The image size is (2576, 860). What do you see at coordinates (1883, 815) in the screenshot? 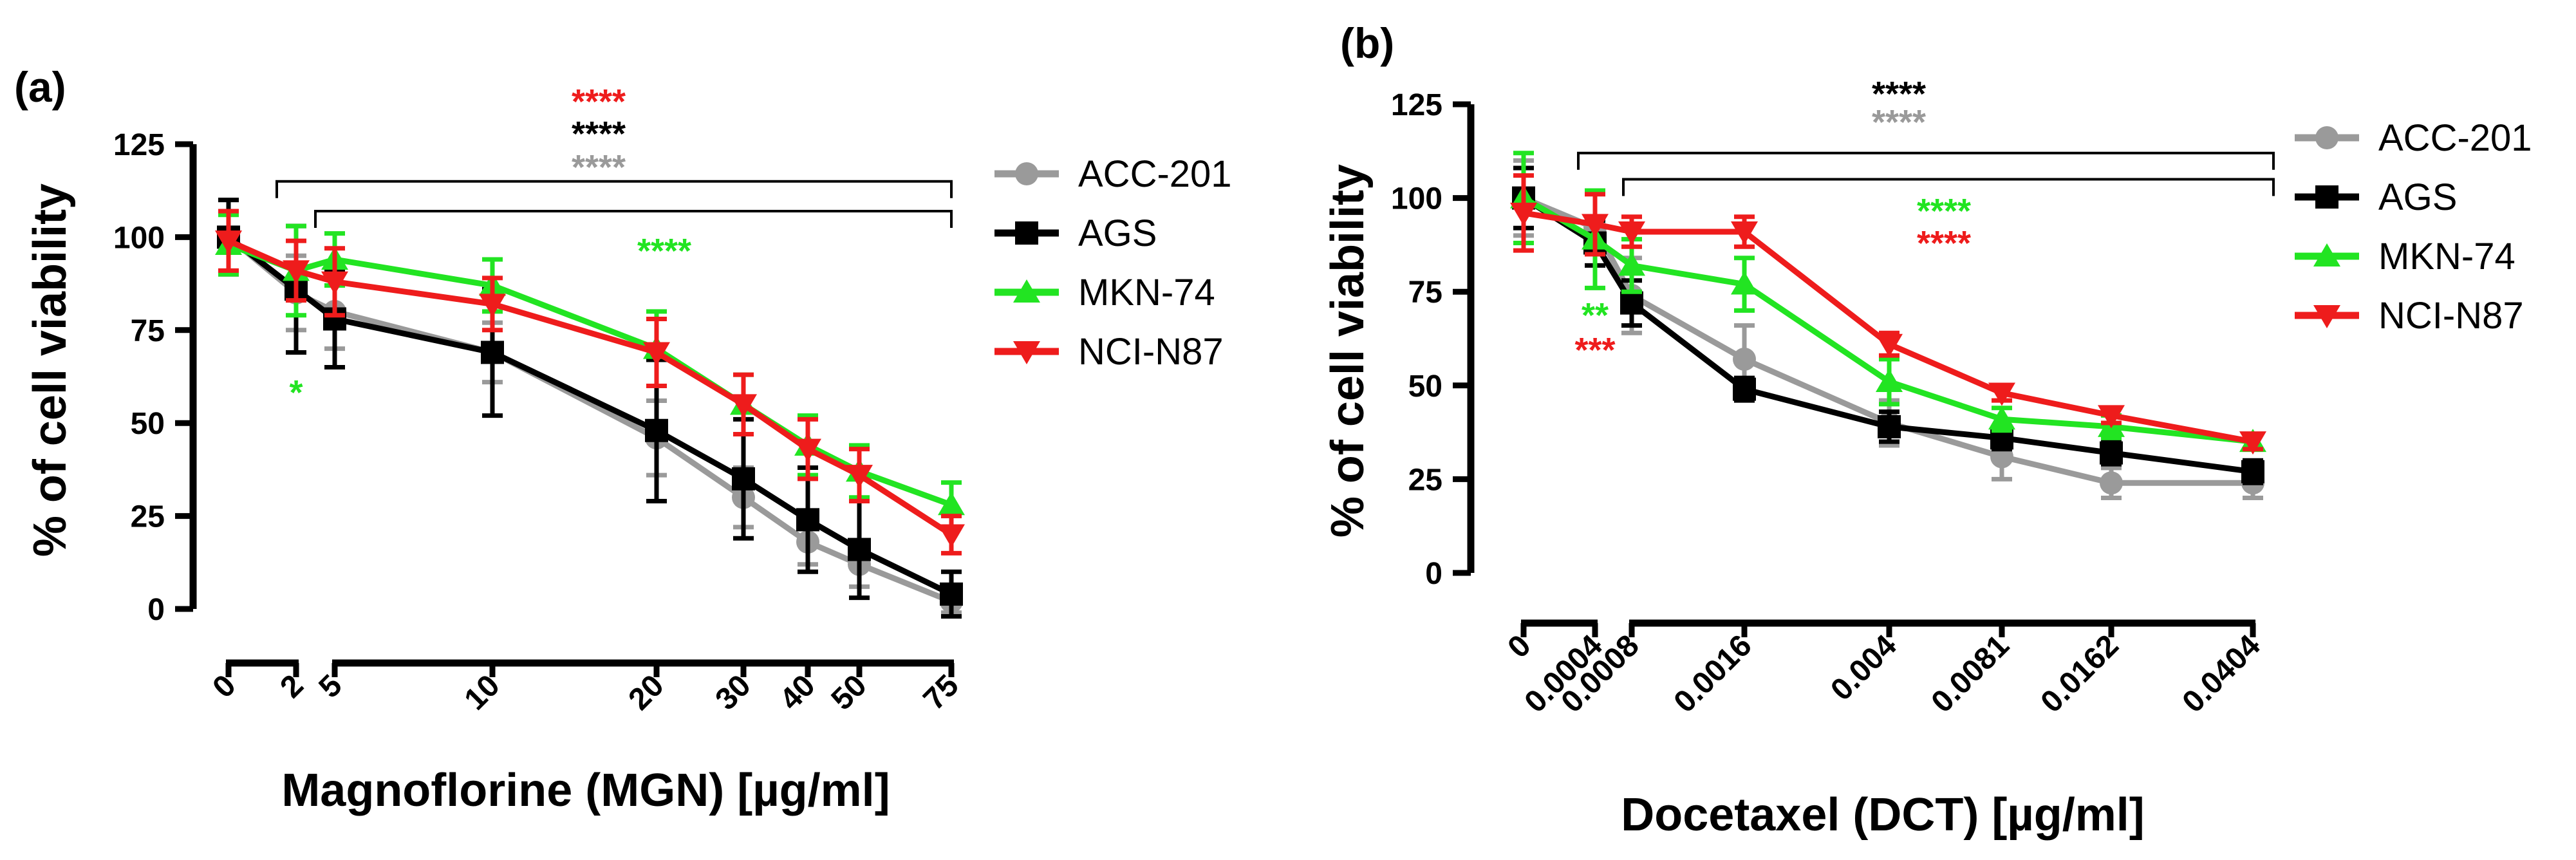
I see `panel-b-x-axis-title: Docetaxel (DCT) [µg/ml]` at bounding box center [1883, 815].